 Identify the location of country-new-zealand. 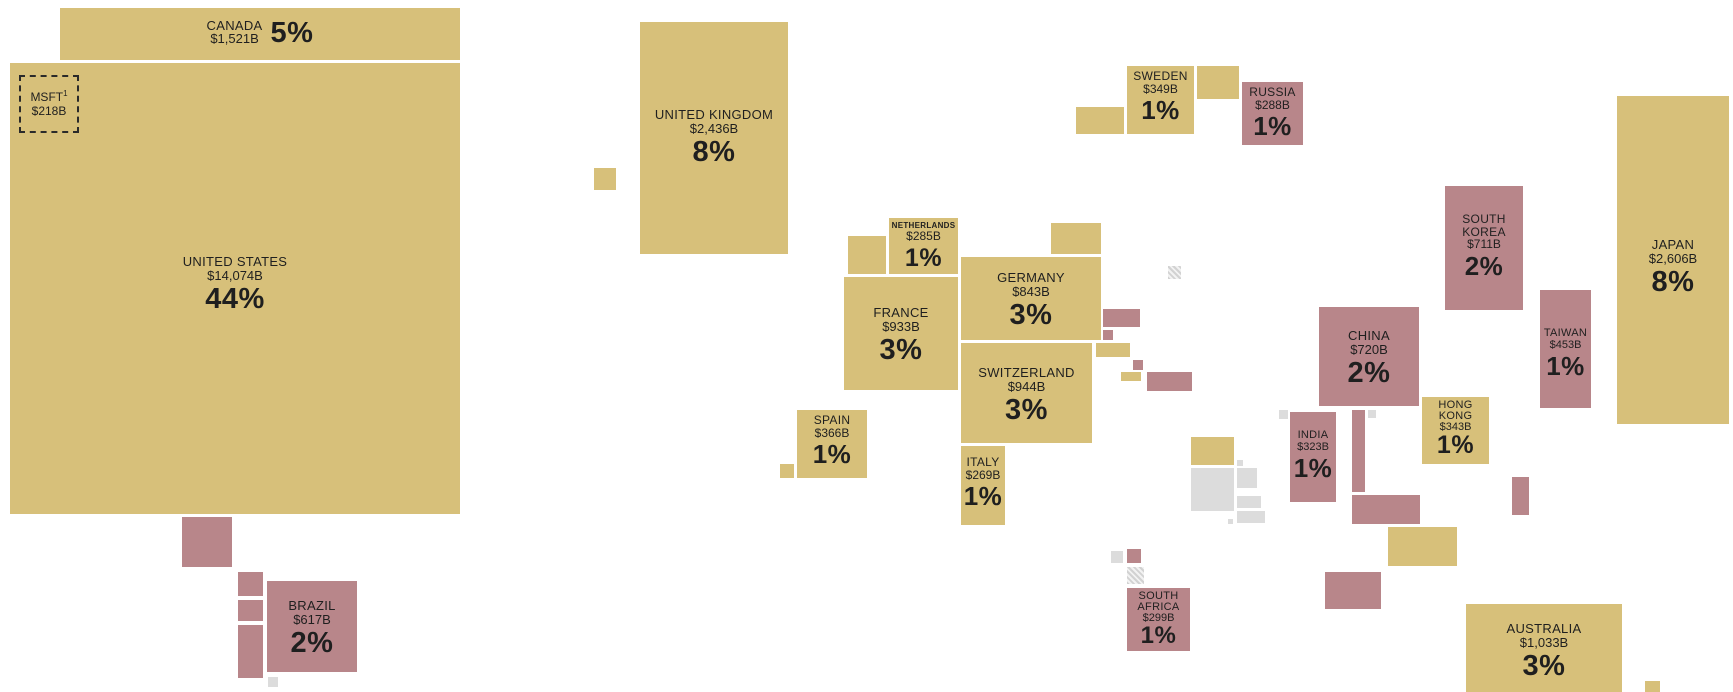
(1652, 686).